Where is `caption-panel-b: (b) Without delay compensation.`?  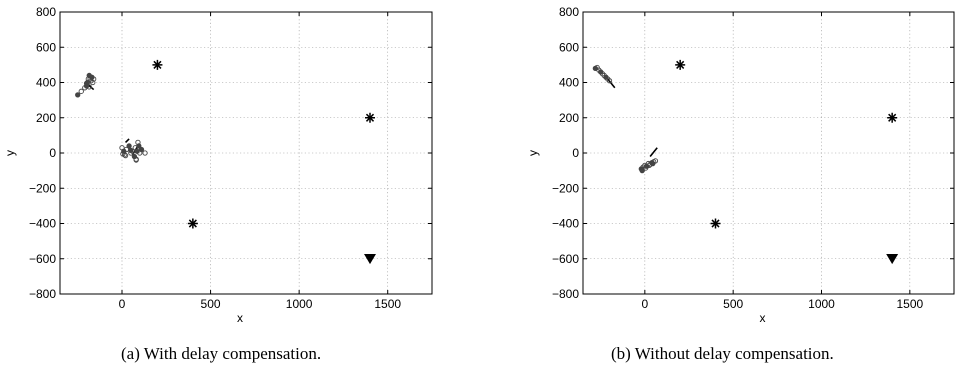
caption-panel-b: (b) Without delay compensation. is located at coordinates (722, 353).